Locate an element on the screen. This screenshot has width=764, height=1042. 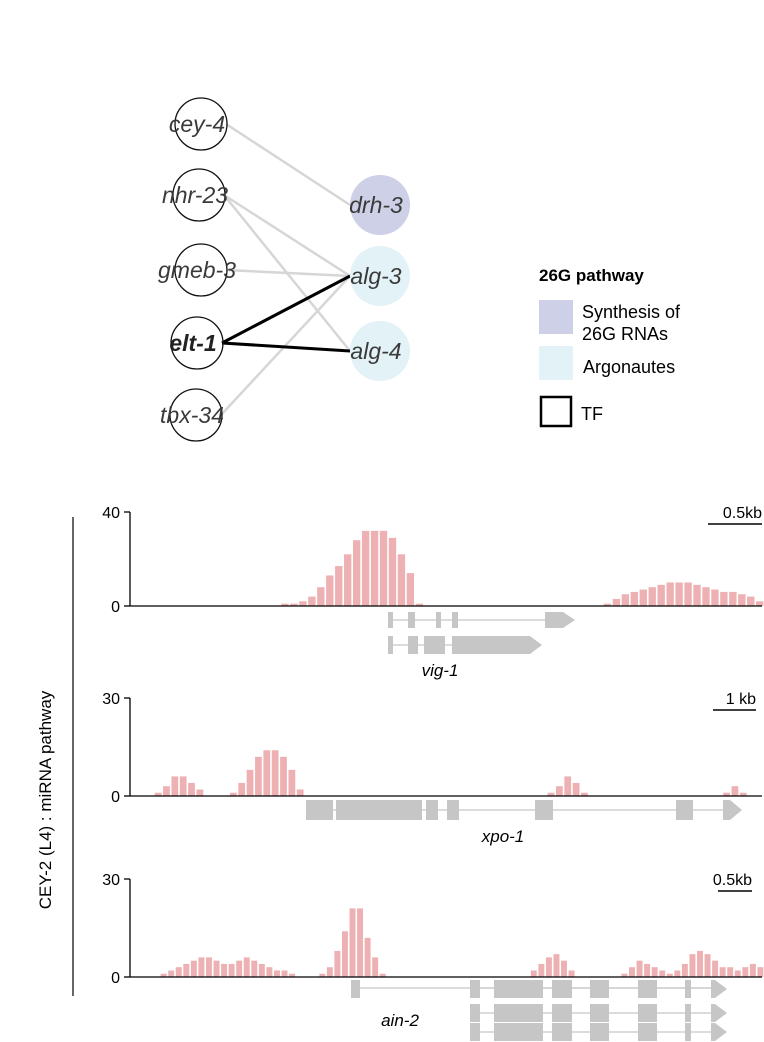
tf-nodes: cey-4 nhr-23 gmeb-3 elt-1 tbx-34 is located at coordinates (197, 269).